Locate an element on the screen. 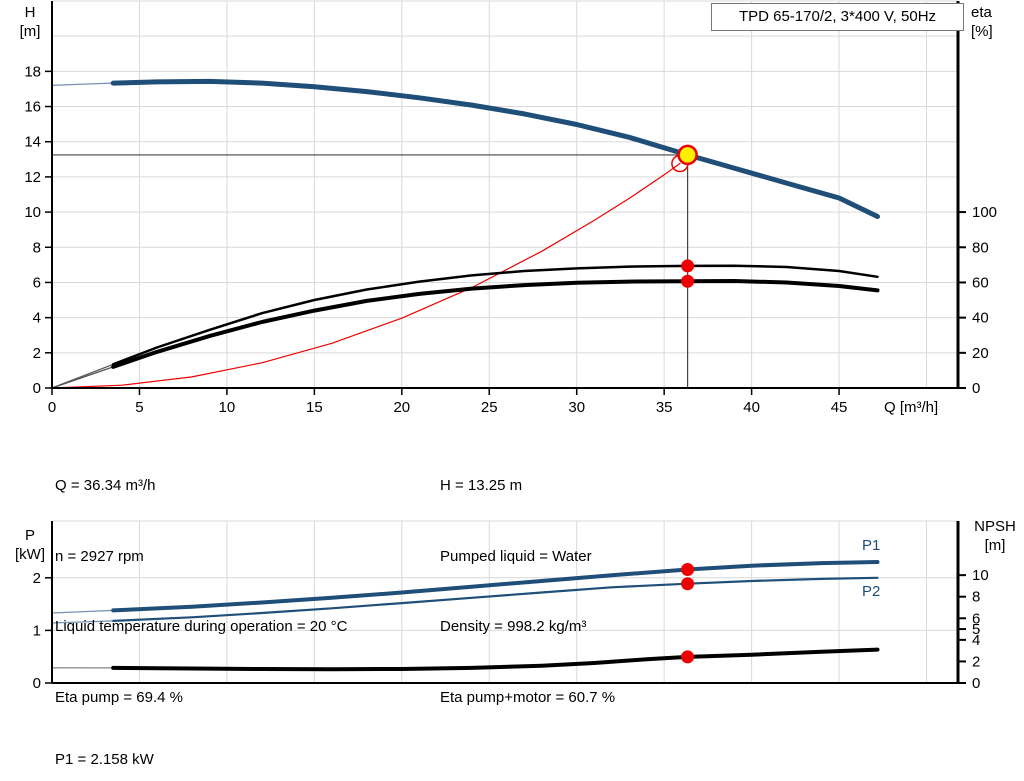 The width and height of the screenshot is (1024, 781). operating-point-marker is located at coordinates (687, 155).